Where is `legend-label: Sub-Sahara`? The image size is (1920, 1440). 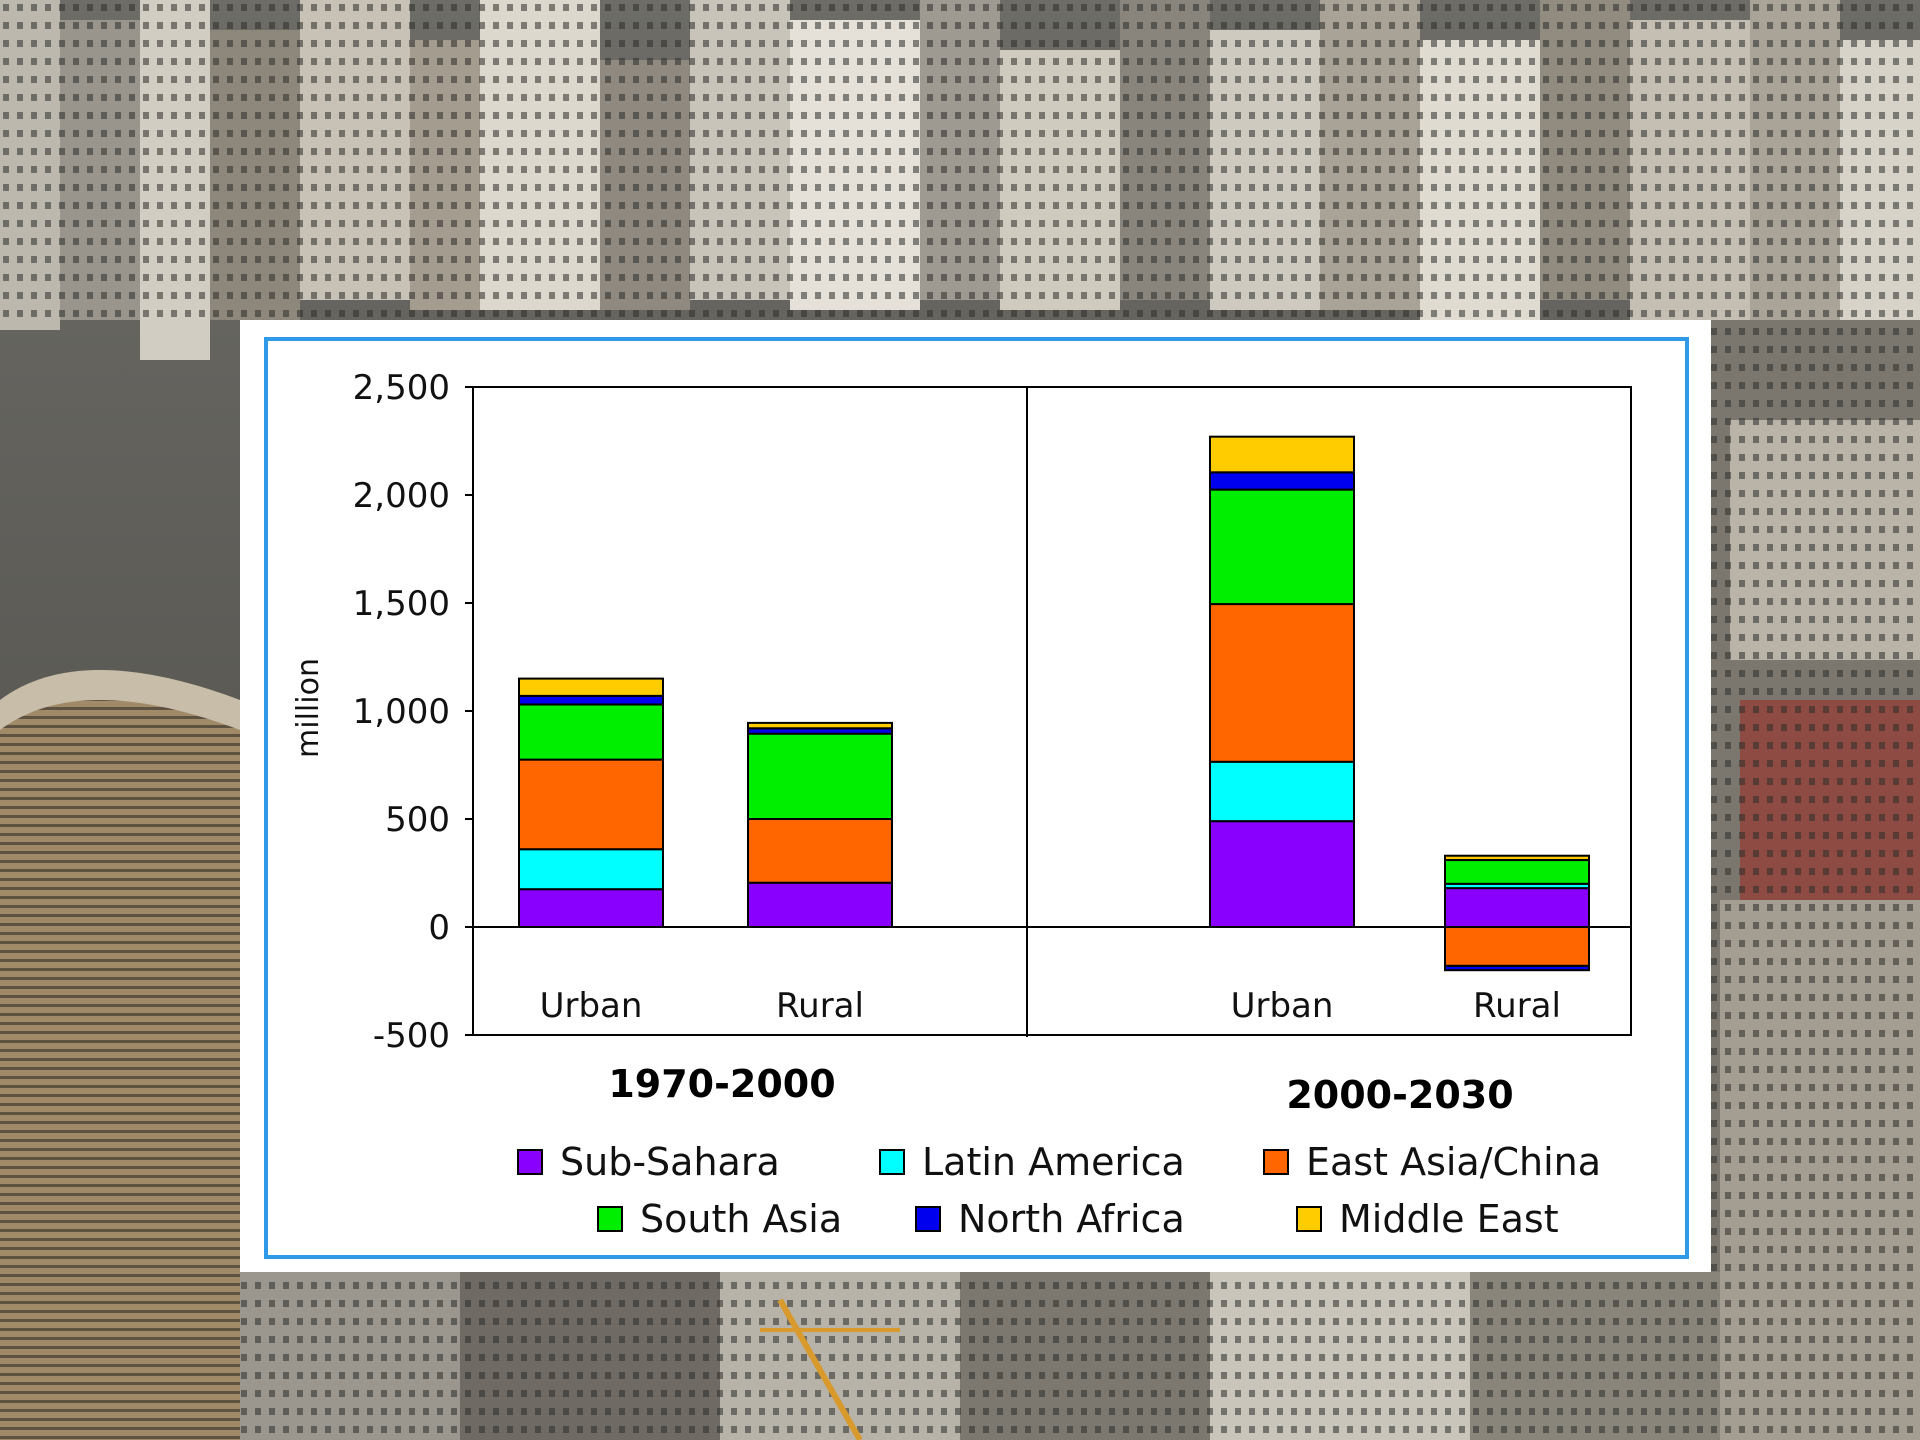 legend-label: Sub-Sahara is located at coordinates (670, 1162).